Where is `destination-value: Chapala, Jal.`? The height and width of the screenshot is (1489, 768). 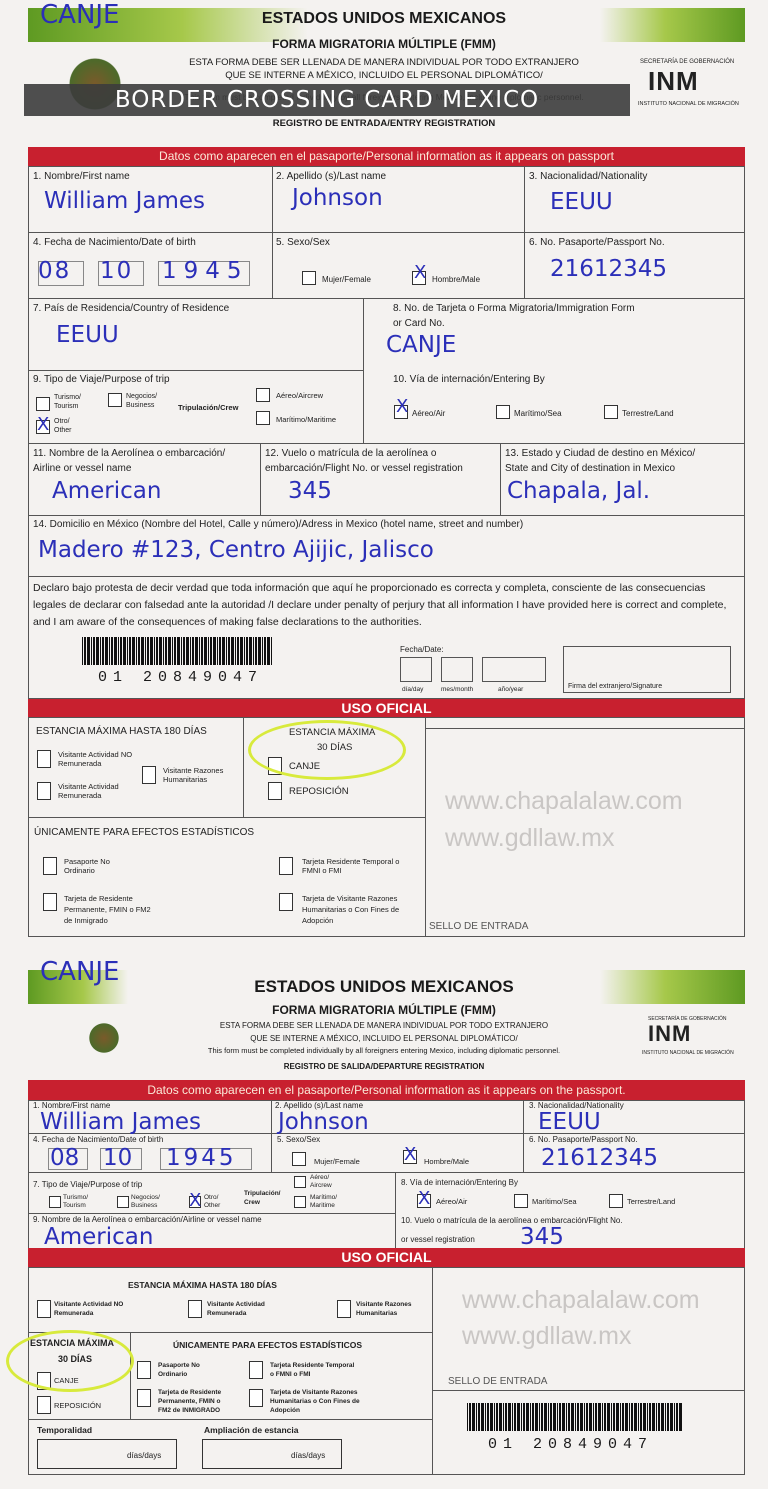
destination-value: Chapala, Jal. is located at coordinates (579, 491).